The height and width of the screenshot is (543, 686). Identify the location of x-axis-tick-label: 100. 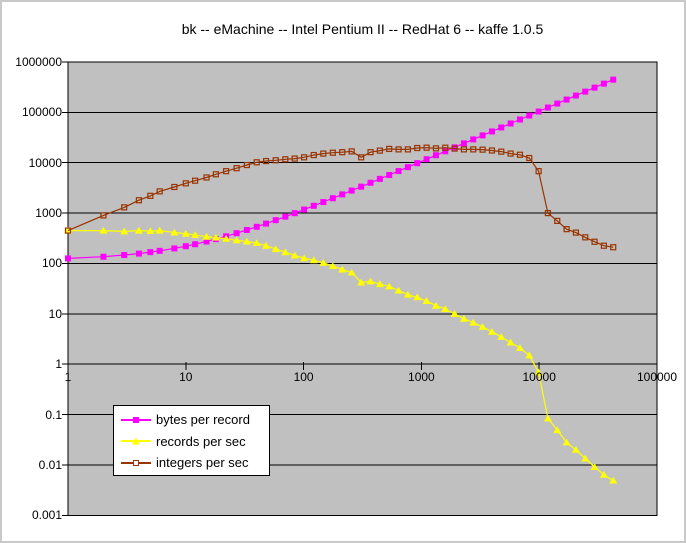
(303, 377).